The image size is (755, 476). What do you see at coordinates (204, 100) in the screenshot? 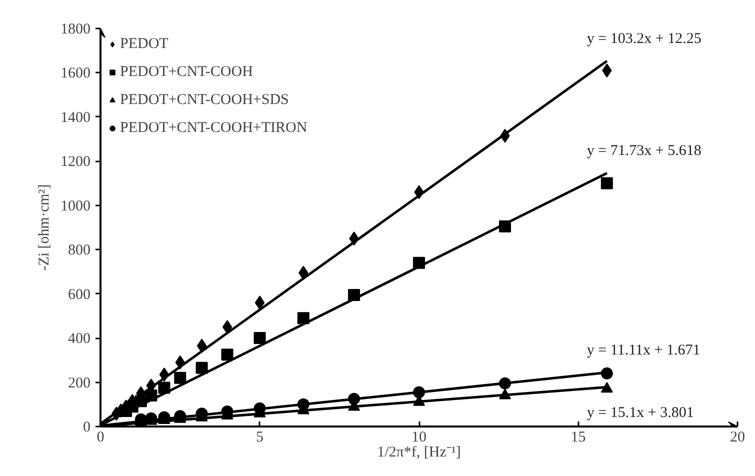
I see `legend-label: PEDOT+CNT-COOH+SDS` at bounding box center [204, 100].